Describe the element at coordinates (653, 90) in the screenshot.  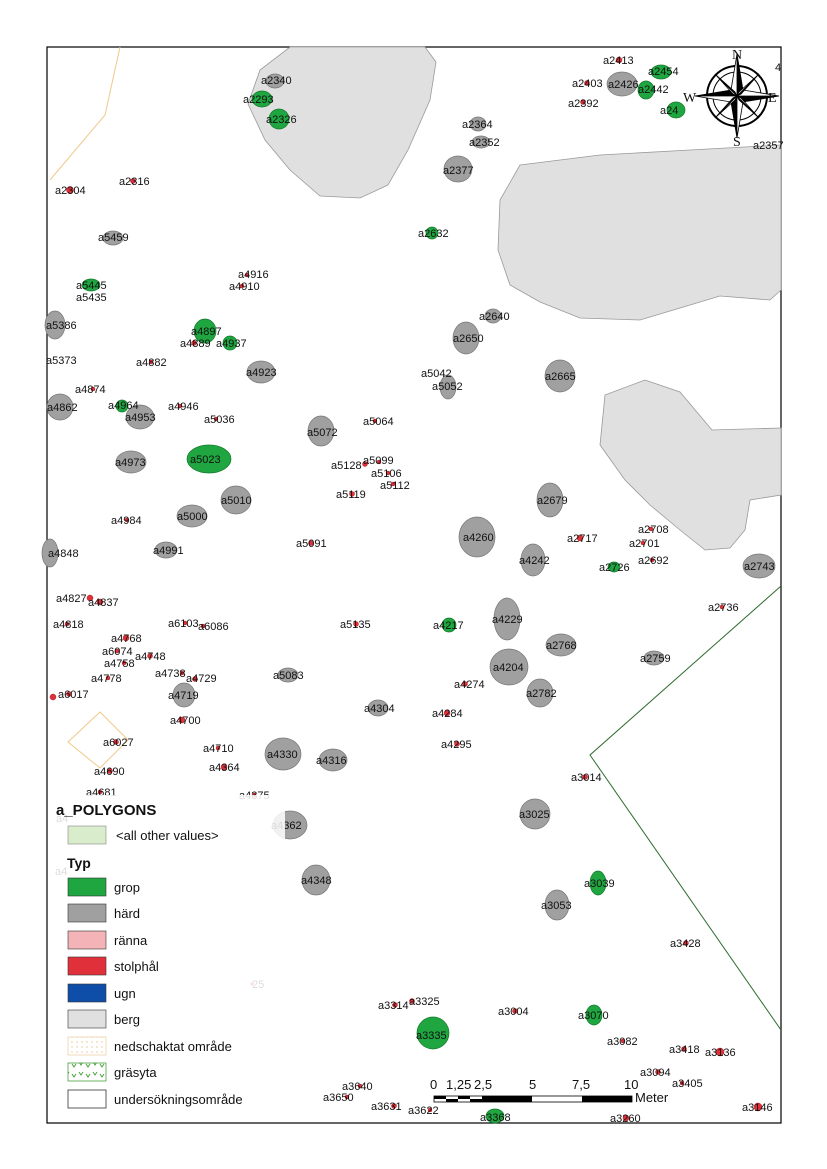
I see `feature-label: a2442` at that location.